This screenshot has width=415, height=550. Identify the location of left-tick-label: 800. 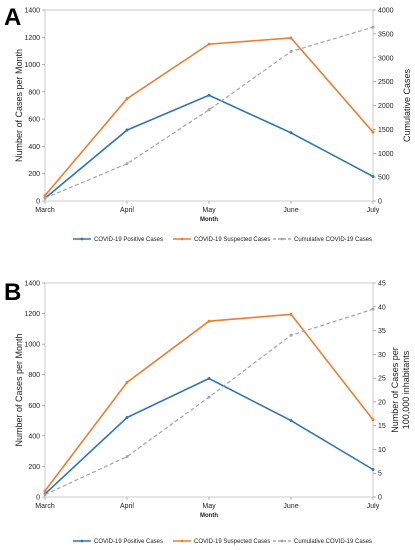
(34, 92).